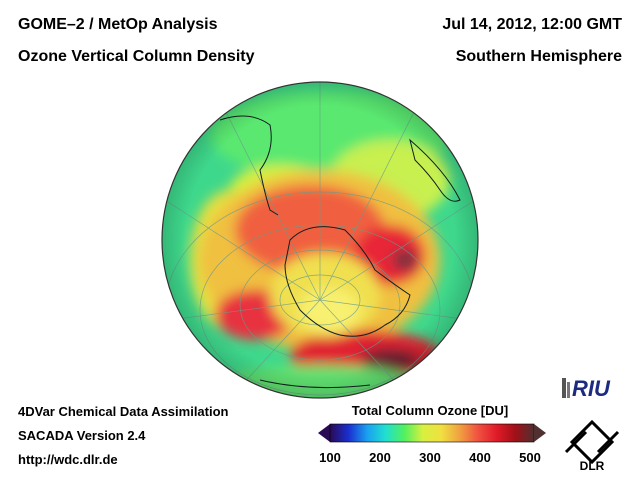  Describe the element at coordinates (440, 369) in the screenshot. I see `nz-coast` at that location.